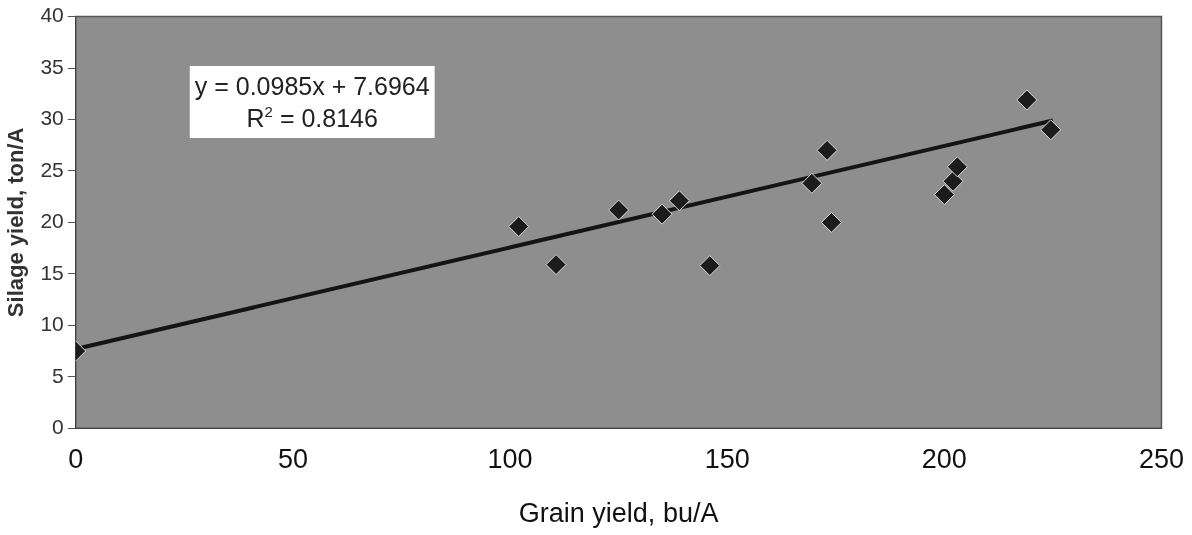 Image resolution: width=1192 pixels, height=535 pixels. What do you see at coordinates (52, 272) in the screenshot?
I see `y-tick-label: 15` at bounding box center [52, 272].